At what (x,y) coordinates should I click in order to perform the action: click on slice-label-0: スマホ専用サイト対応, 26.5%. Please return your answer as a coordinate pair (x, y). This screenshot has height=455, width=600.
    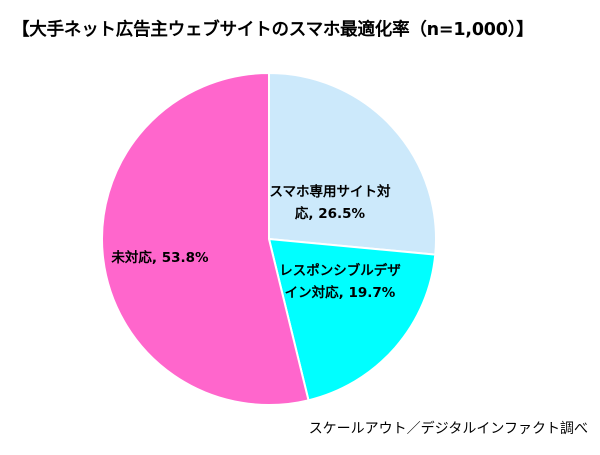
    Looking at the image, I should click on (330, 202).